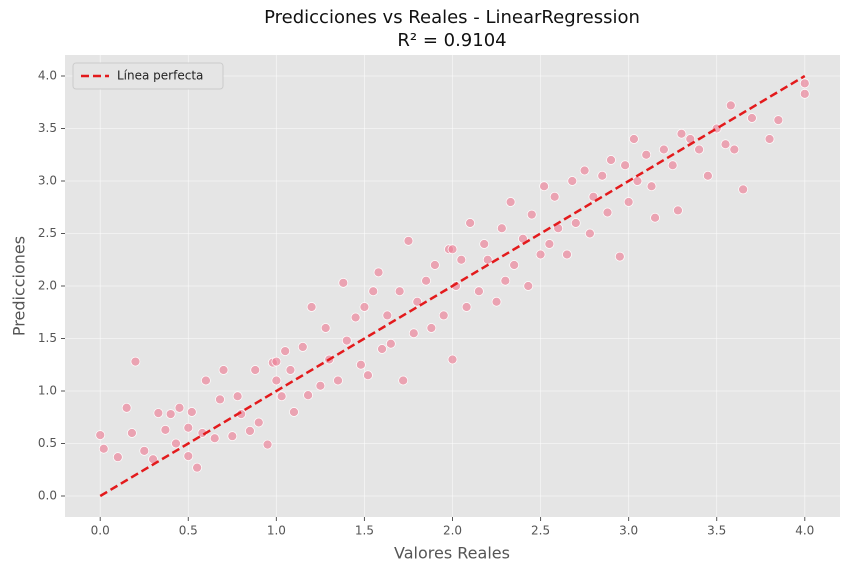  I want to click on y-tick-label: 1.0, so click(47, 391).